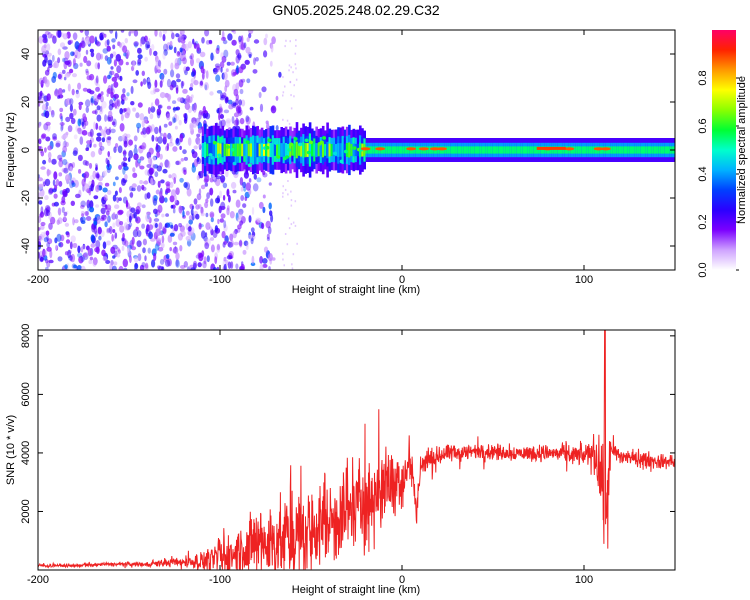 The width and height of the screenshot is (750, 600). What do you see at coordinates (718, 174) in the screenshot?
I see `colorbar-ticks: 0.0 0.2 0.4 0.6 0.8` at bounding box center [718, 174].